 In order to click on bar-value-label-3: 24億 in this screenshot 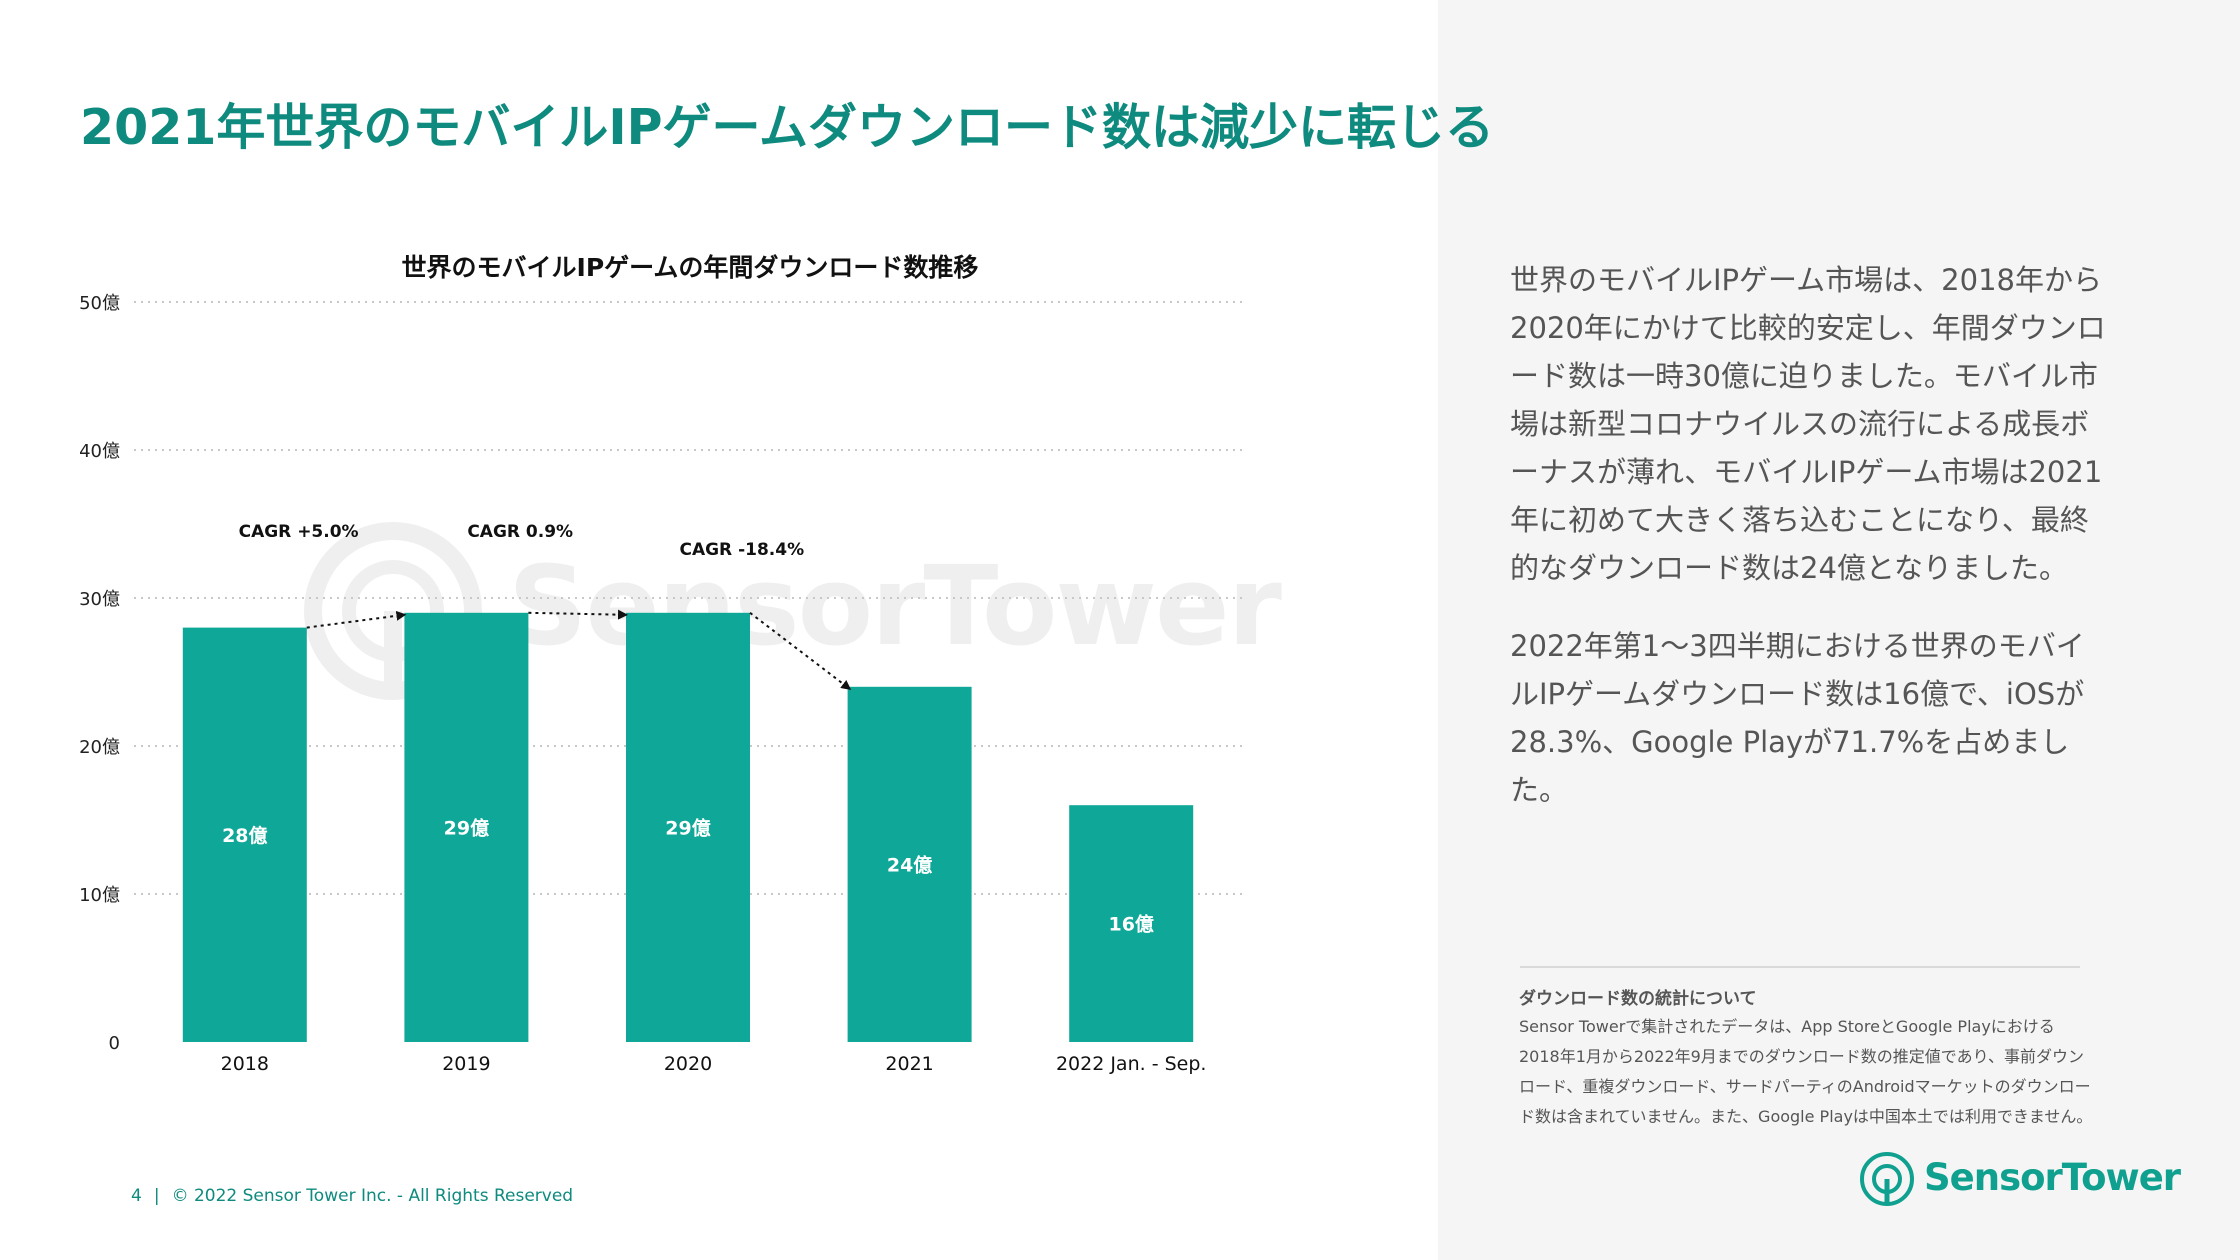, I will do `click(909, 864)`.